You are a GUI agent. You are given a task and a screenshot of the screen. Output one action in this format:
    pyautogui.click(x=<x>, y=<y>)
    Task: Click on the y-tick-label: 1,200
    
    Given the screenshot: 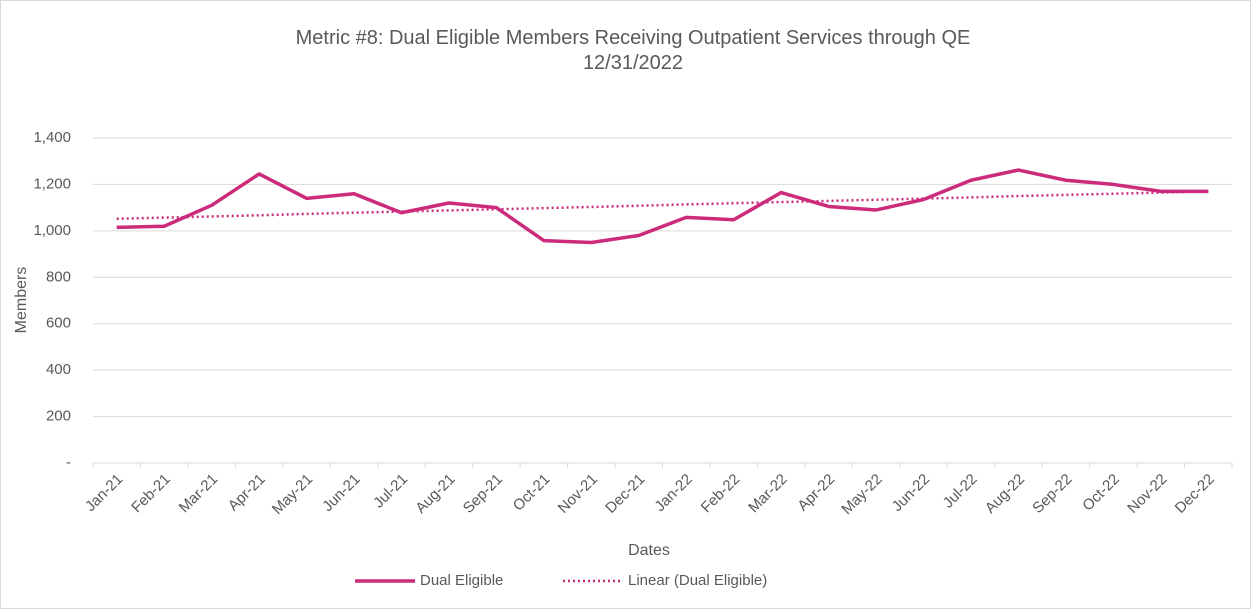 What is the action you would take?
    pyautogui.click(x=52, y=183)
    